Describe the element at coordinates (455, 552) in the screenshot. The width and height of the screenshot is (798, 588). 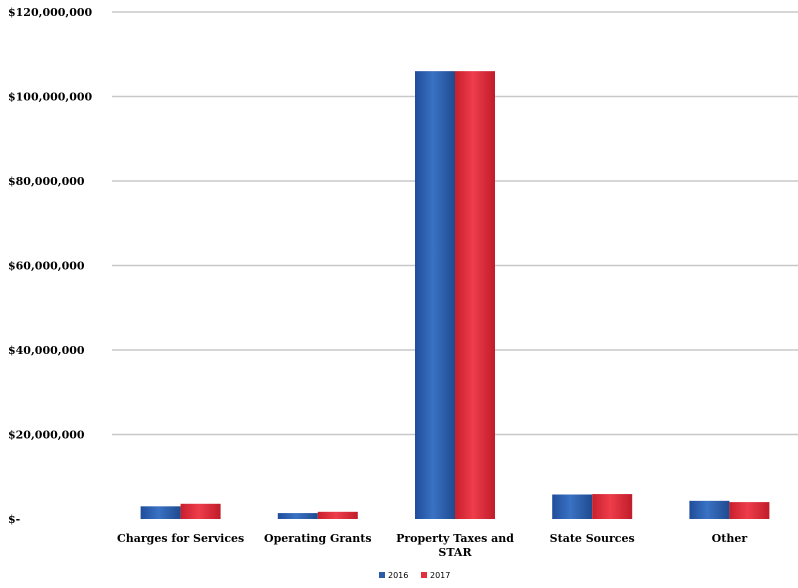
I see `x-category-label: STAR` at that location.